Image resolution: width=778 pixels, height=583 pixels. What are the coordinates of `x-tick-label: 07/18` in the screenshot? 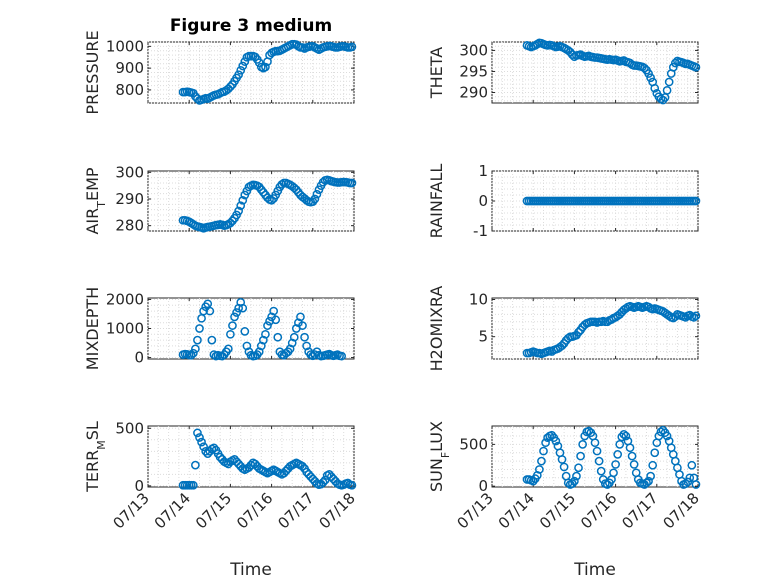 It's located at (681, 510).